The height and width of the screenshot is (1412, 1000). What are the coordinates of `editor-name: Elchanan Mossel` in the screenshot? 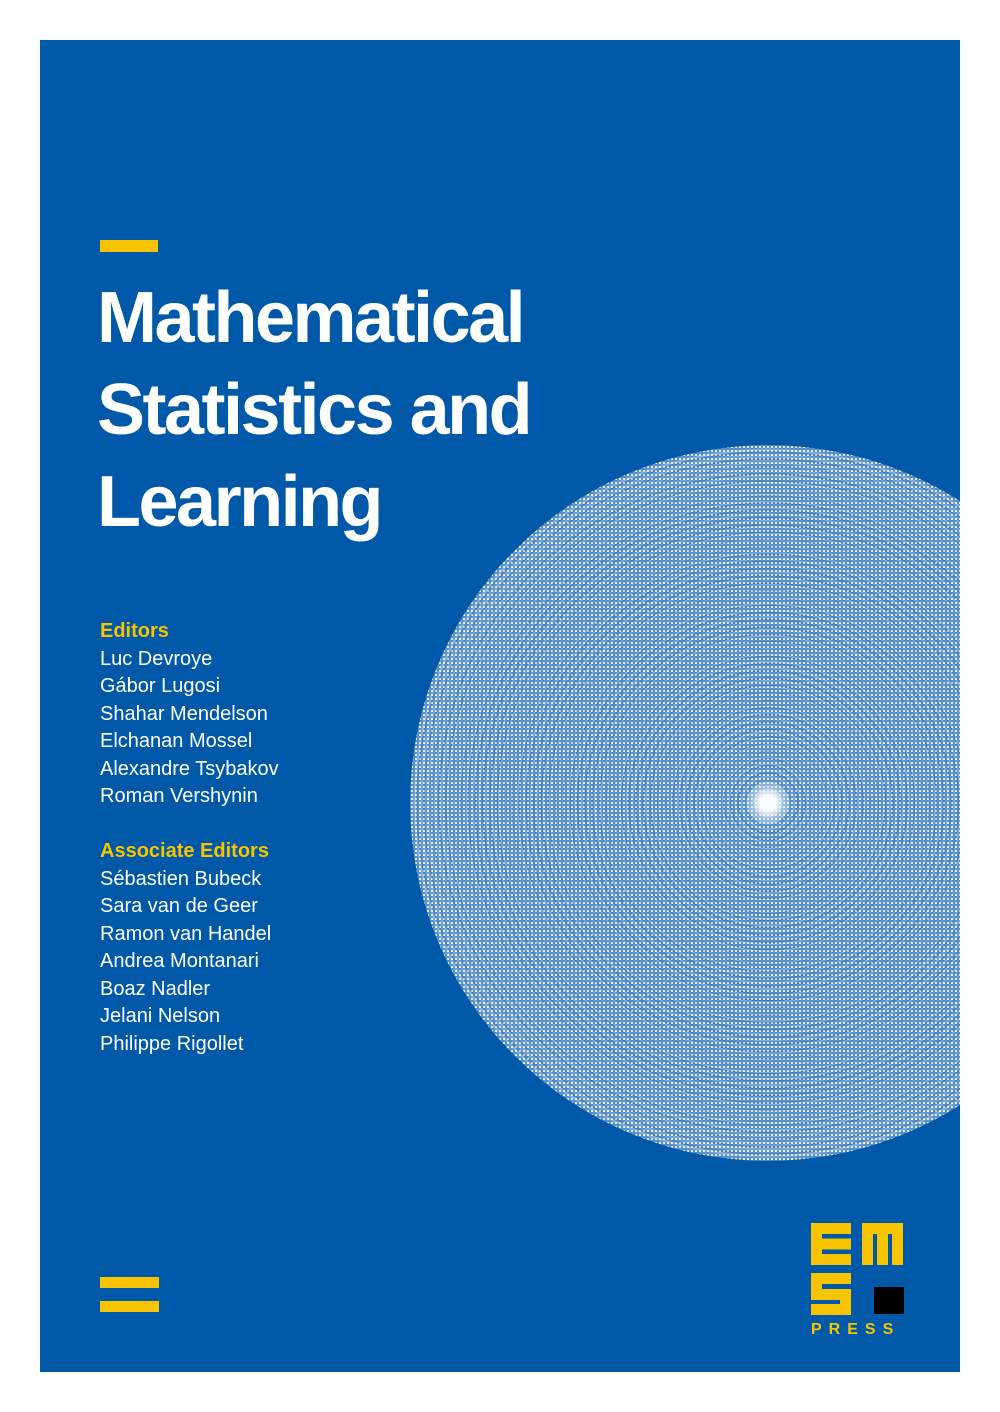 It's located at (176, 741).